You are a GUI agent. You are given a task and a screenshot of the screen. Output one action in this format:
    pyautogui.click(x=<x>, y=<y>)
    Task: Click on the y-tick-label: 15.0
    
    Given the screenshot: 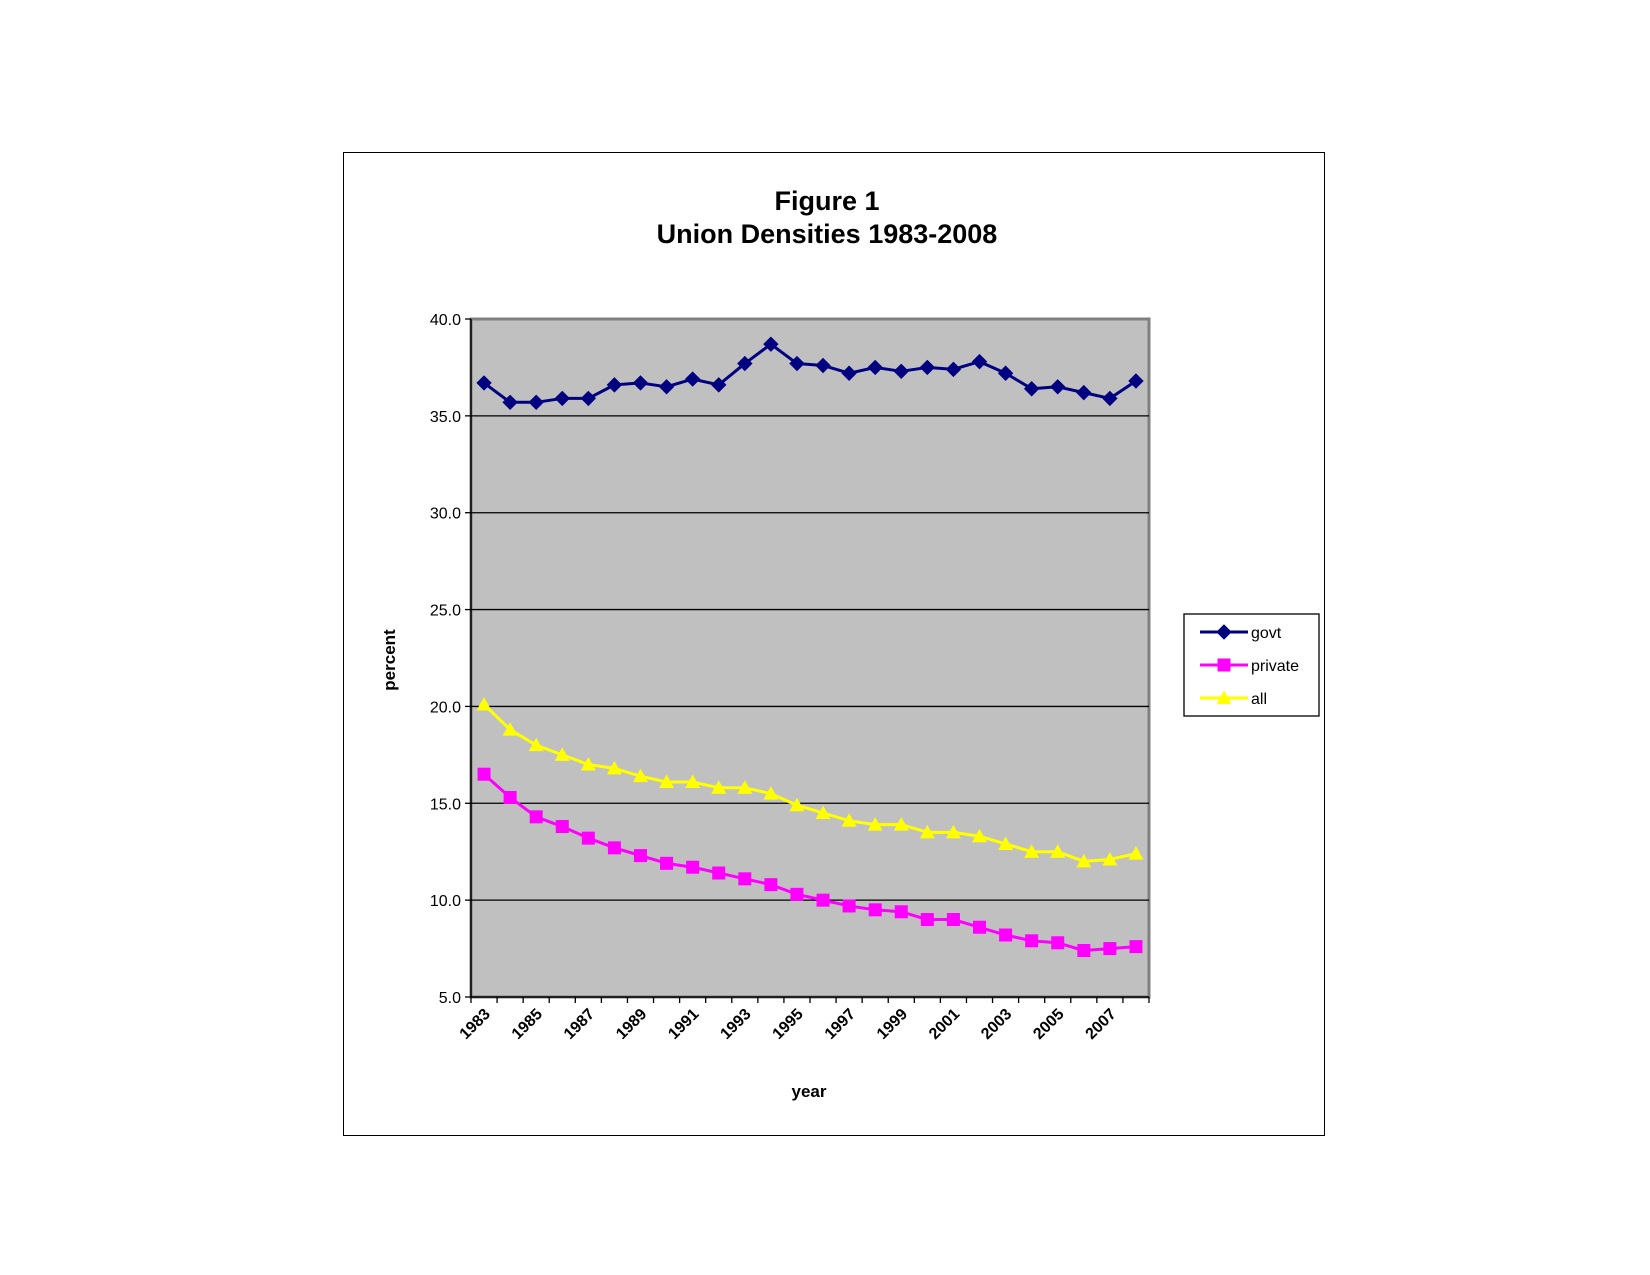 What is the action you would take?
    pyautogui.click(x=445, y=804)
    